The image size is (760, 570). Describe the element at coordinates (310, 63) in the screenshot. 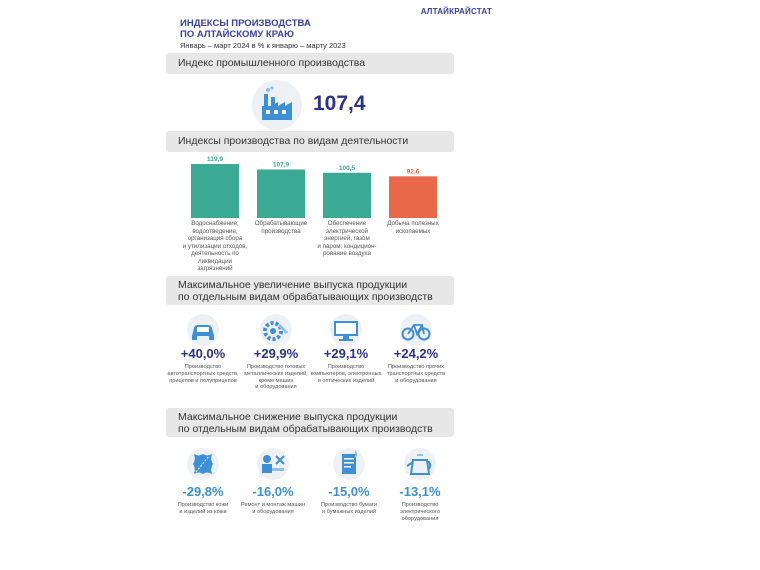

I see `industrial-index-header: Индекс промышленного производства` at that location.